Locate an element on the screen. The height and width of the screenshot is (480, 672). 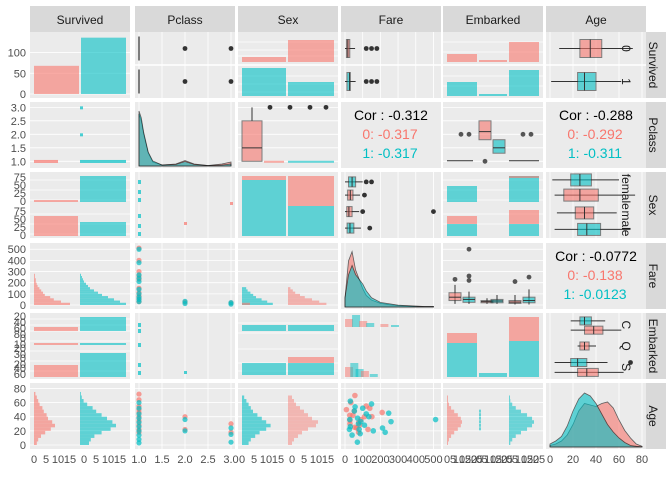
row-strip-label-pclass: Pclass is located at coordinates (653, 134).